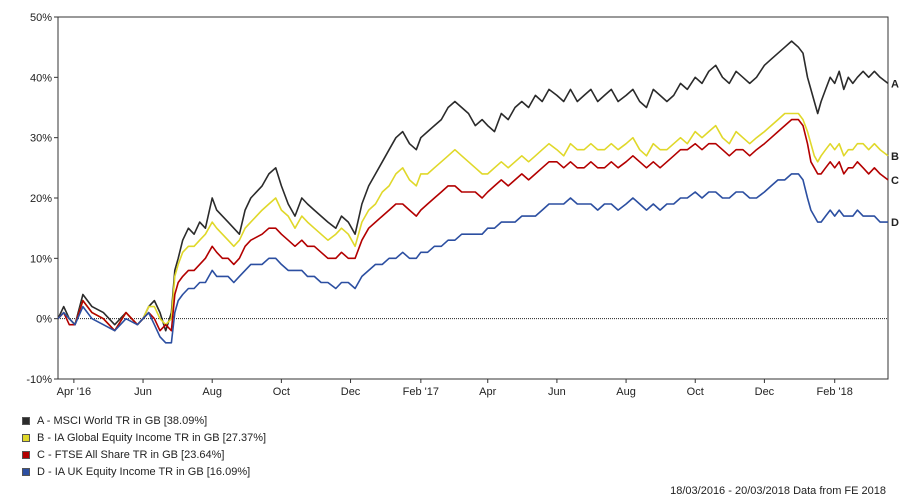 This screenshot has height=501, width=900. What do you see at coordinates (41, 78) in the screenshot?
I see `y-tick-label: 40%` at bounding box center [41, 78].